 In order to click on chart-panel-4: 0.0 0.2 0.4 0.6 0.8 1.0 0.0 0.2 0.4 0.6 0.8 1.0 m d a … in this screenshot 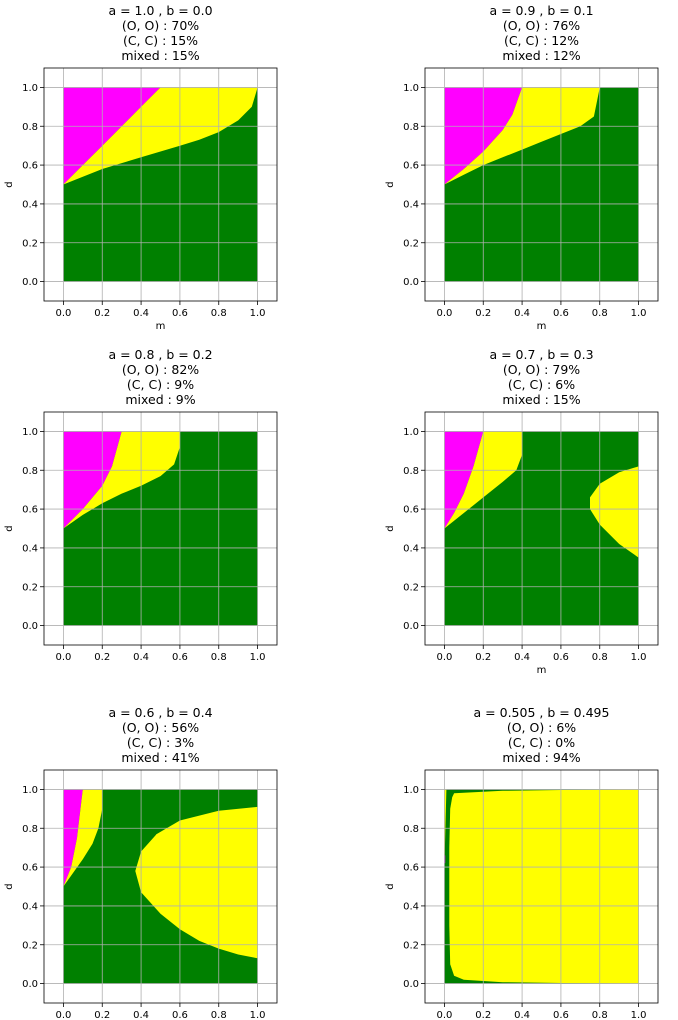, I will do `click(522, 511)`.